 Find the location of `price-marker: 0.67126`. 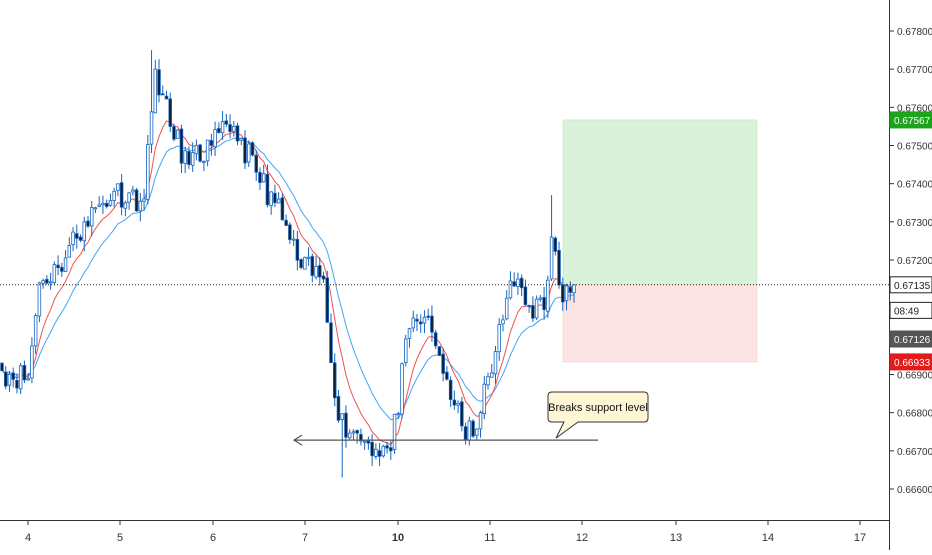

price-marker: 0.67126 is located at coordinates (910, 339).